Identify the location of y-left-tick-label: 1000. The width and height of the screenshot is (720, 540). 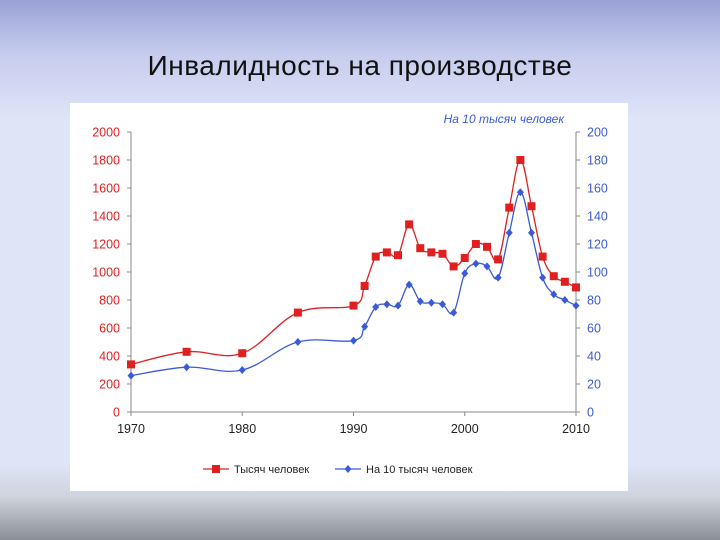
(106, 273).